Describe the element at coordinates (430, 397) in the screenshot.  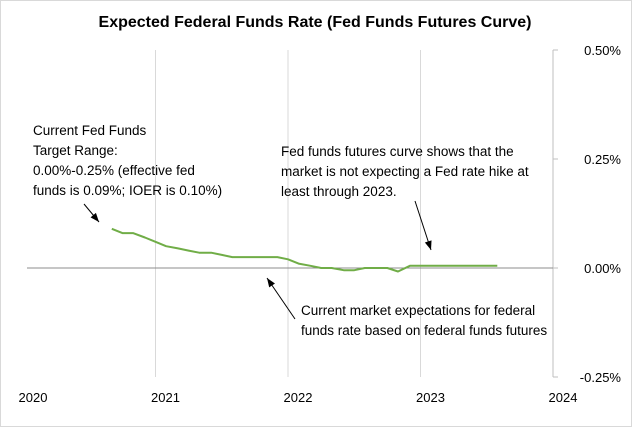
I see `x-tick-label-2023: 2023` at that location.